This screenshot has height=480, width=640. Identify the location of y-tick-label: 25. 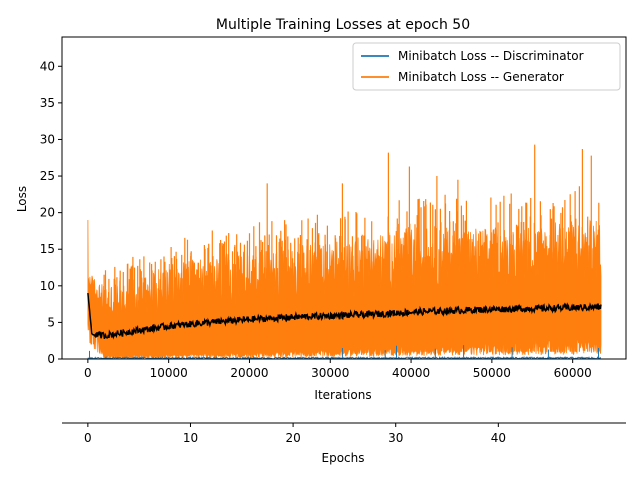
(47, 176).